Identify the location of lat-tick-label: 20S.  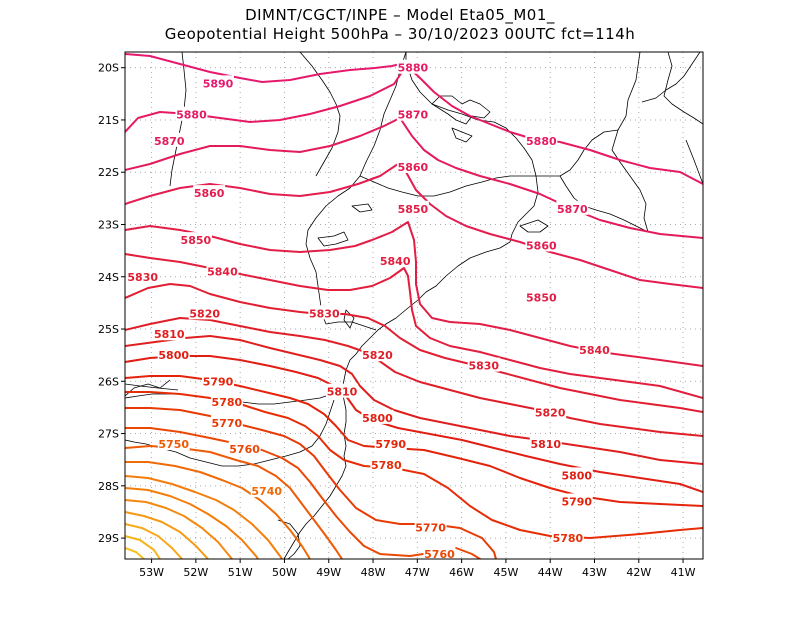
(108, 68).